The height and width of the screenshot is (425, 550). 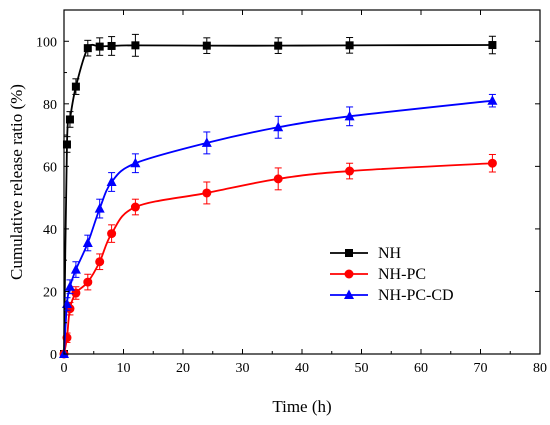 I want to click on y-axis-label: Cumulative release ratio (%), so click(x=16, y=182).